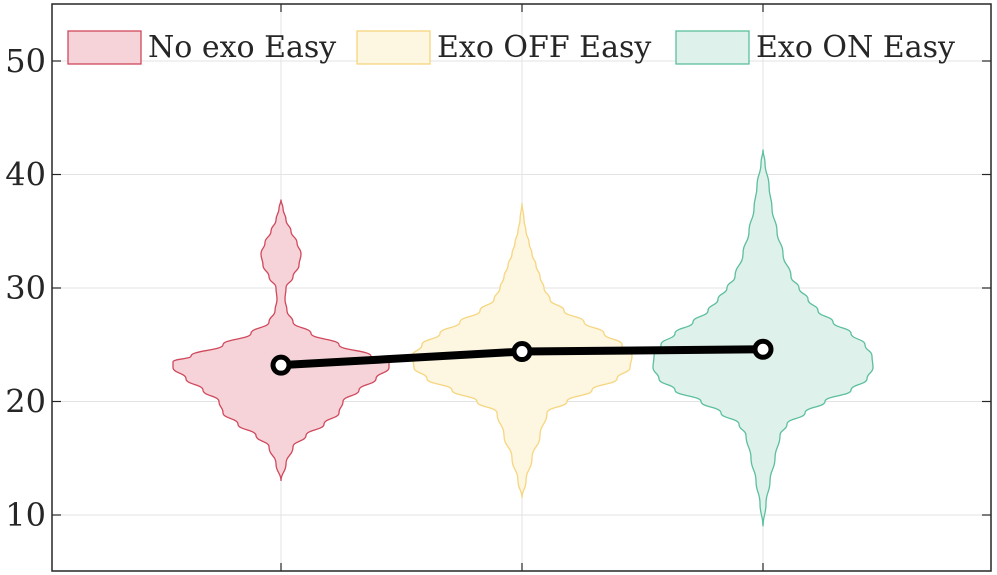 The image size is (997, 575). I want to click on y-tick-label: 10, so click(25, 515).